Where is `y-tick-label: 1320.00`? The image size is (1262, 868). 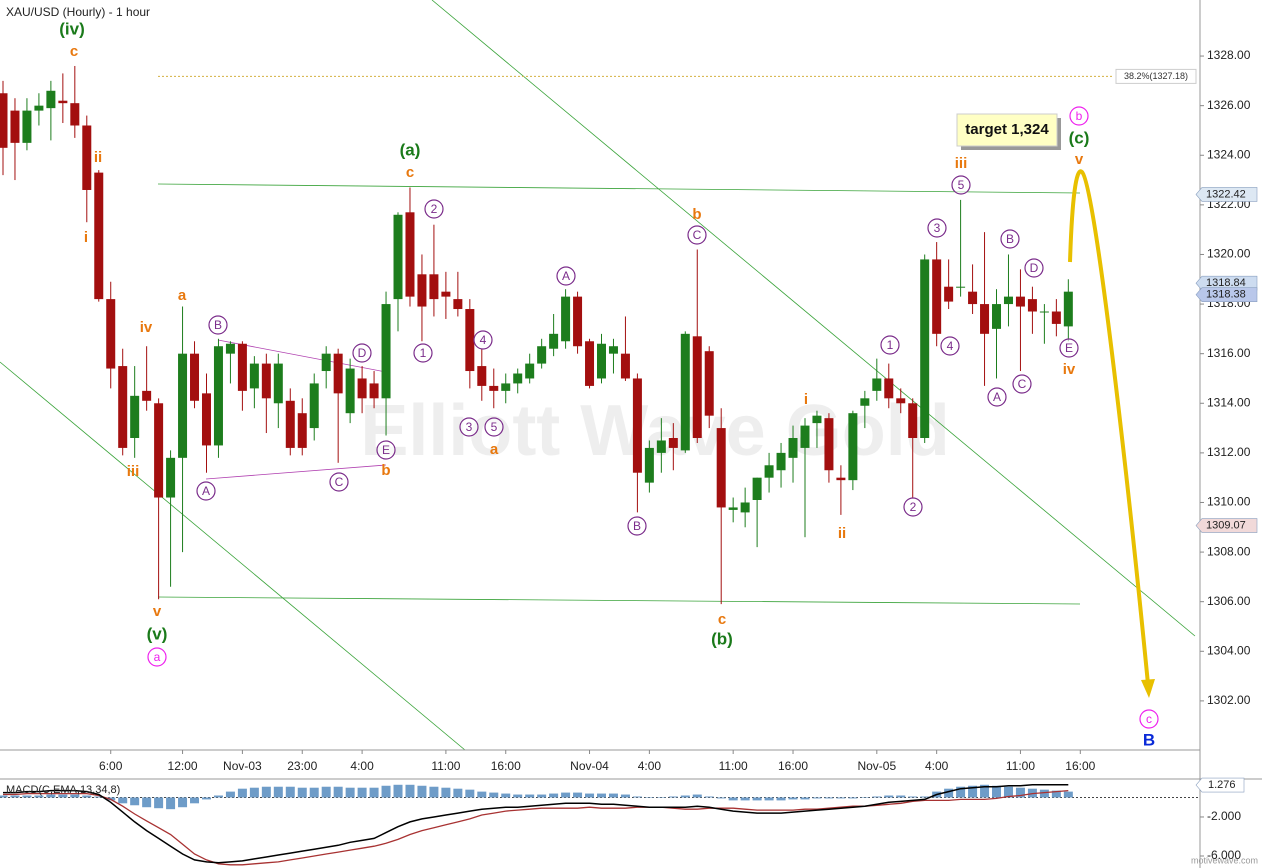 y-tick-label: 1320.00 is located at coordinates (1229, 254).